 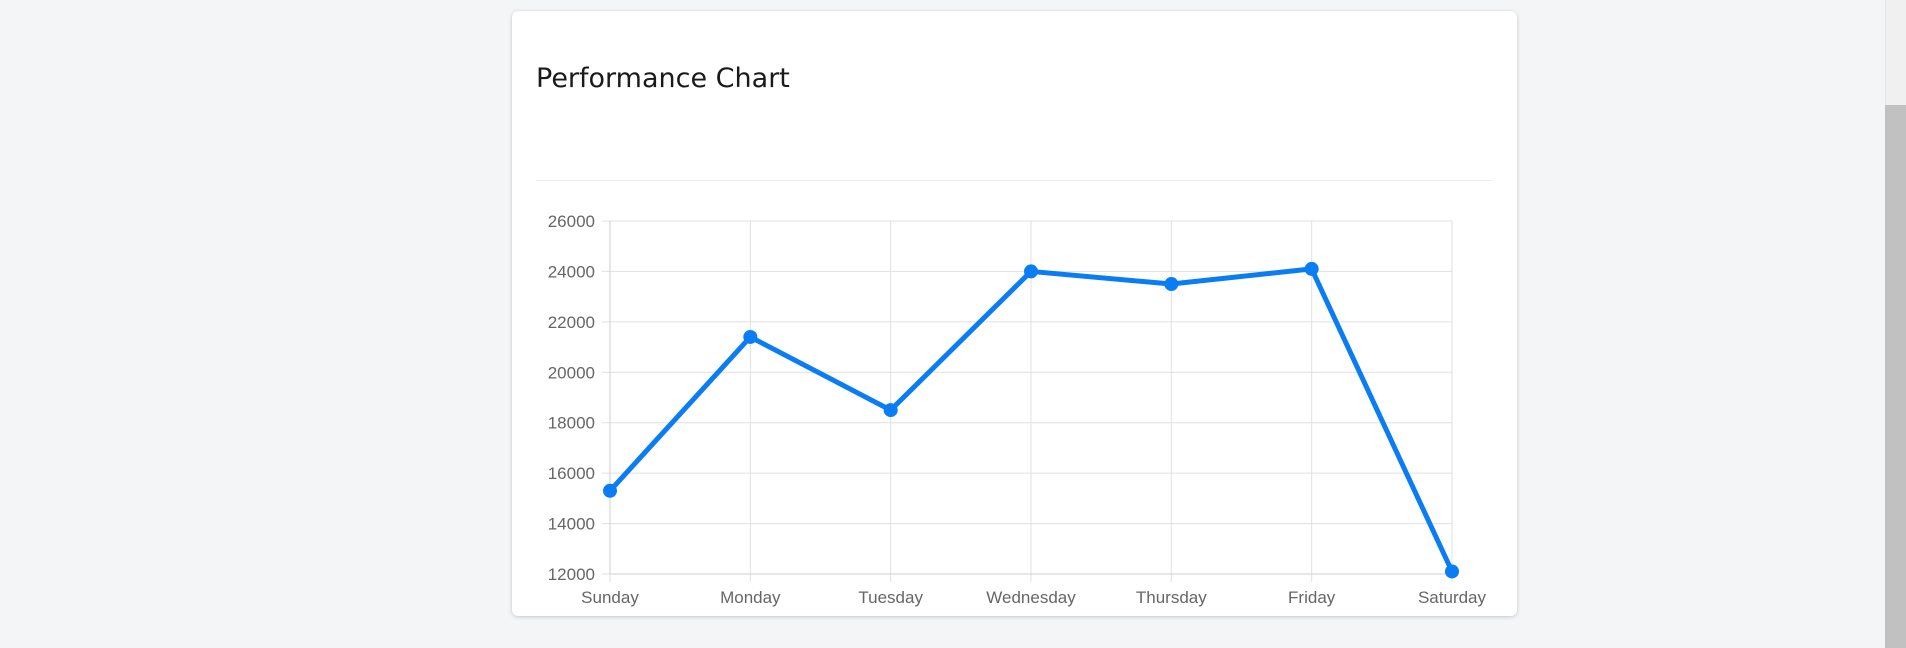 What do you see at coordinates (571, 322) in the screenshot?
I see `y-tick-label: 22000` at bounding box center [571, 322].